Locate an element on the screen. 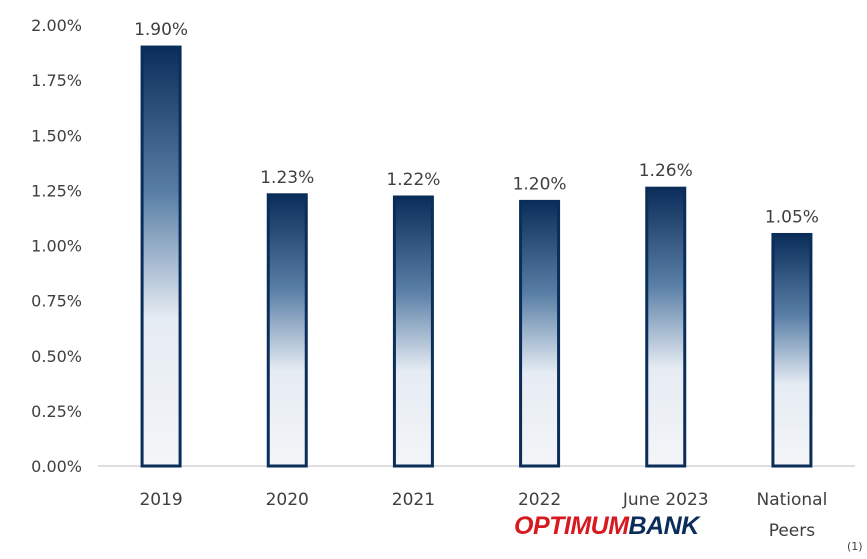 Image resolution: width=867 pixels, height=559 pixels. x-tick-label: 2022 is located at coordinates (539, 500).